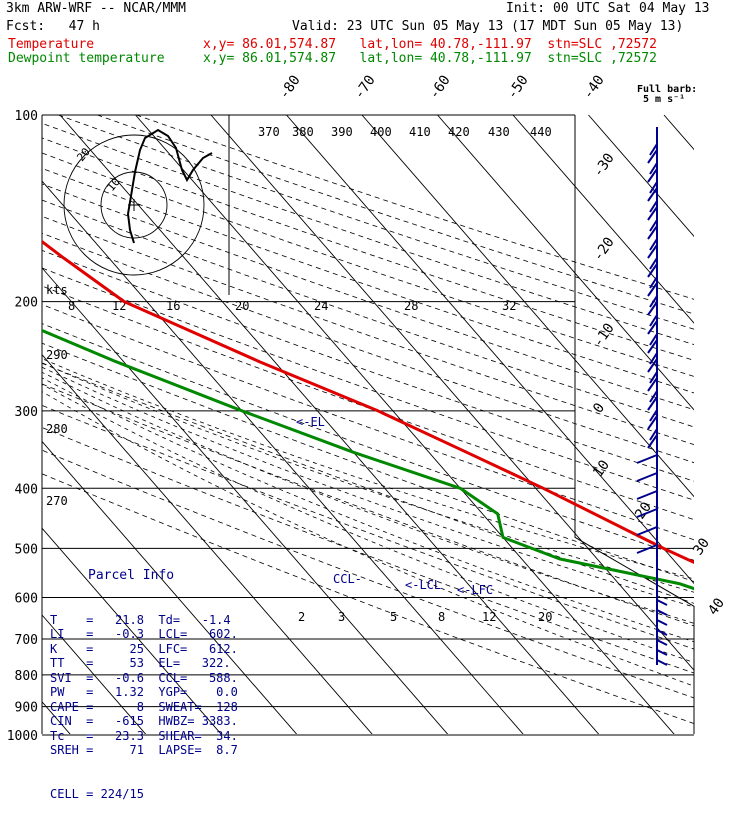  I want to click on theta-e-label: 270, so click(57, 501).